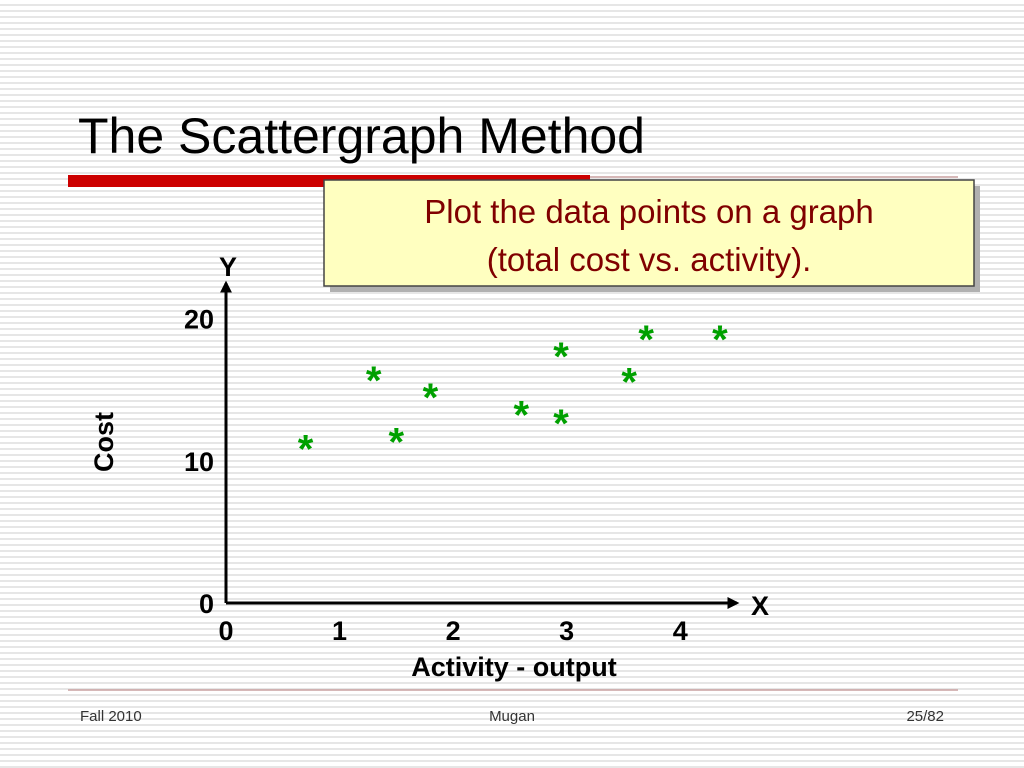  Describe the element at coordinates (453, 631) in the screenshot. I see `x-tick-label: 2` at that location.